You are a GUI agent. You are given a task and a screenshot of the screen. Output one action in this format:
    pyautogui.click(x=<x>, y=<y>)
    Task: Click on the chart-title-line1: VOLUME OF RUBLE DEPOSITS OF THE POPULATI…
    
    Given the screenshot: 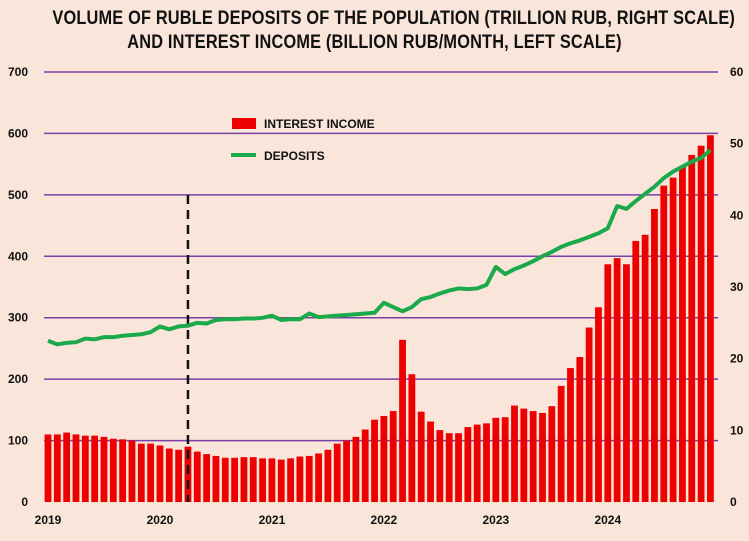 What is the action you would take?
    pyautogui.click(x=394, y=18)
    